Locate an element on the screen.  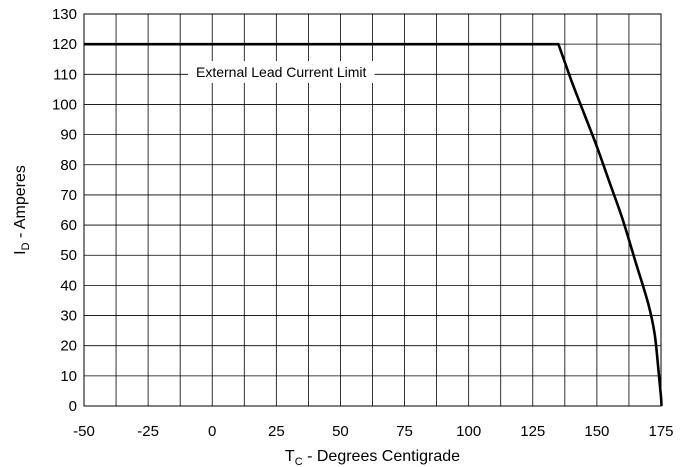
x-tick-label: 175 is located at coordinates (660, 431).